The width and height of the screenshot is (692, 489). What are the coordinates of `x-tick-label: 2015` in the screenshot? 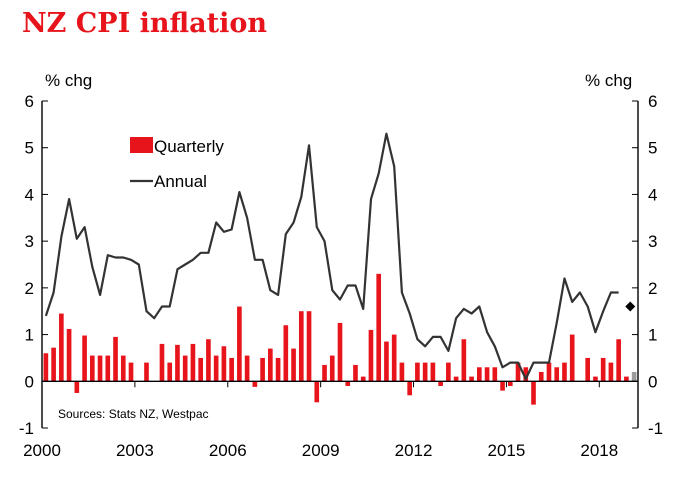 It's located at (507, 450).